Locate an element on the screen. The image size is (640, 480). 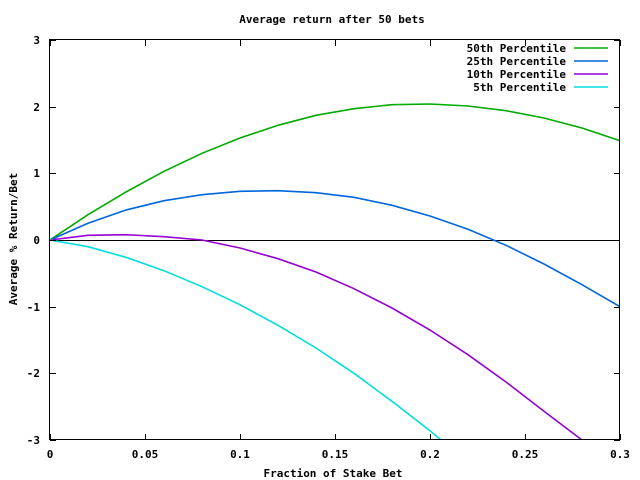
y-tick-label: 0 is located at coordinates (36, 240).